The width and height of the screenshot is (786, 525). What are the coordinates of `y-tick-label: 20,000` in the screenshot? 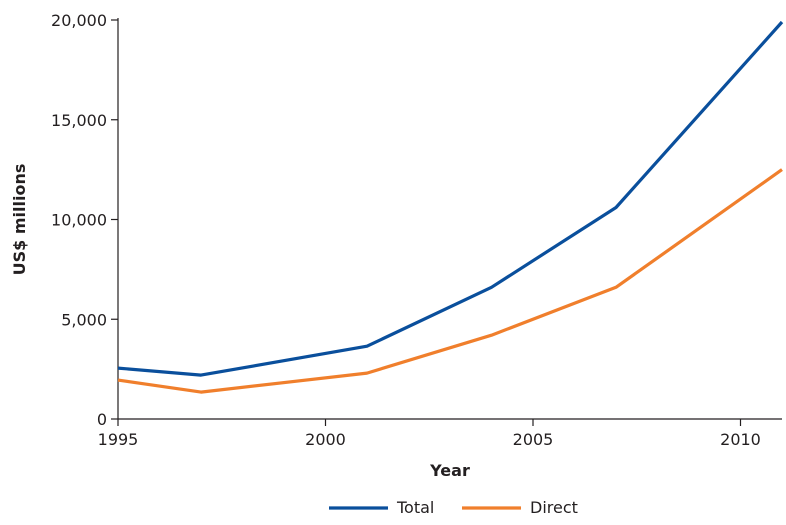 It's located at (79, 20).